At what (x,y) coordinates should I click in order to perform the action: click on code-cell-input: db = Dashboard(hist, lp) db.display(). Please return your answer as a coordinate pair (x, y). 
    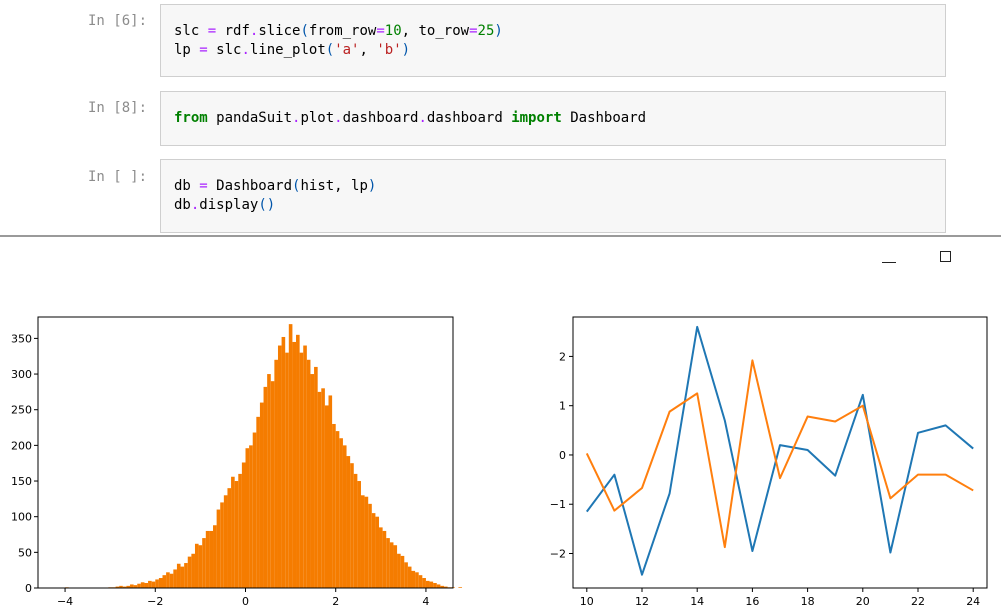
    Looking at the image, I should click on (553, 196).